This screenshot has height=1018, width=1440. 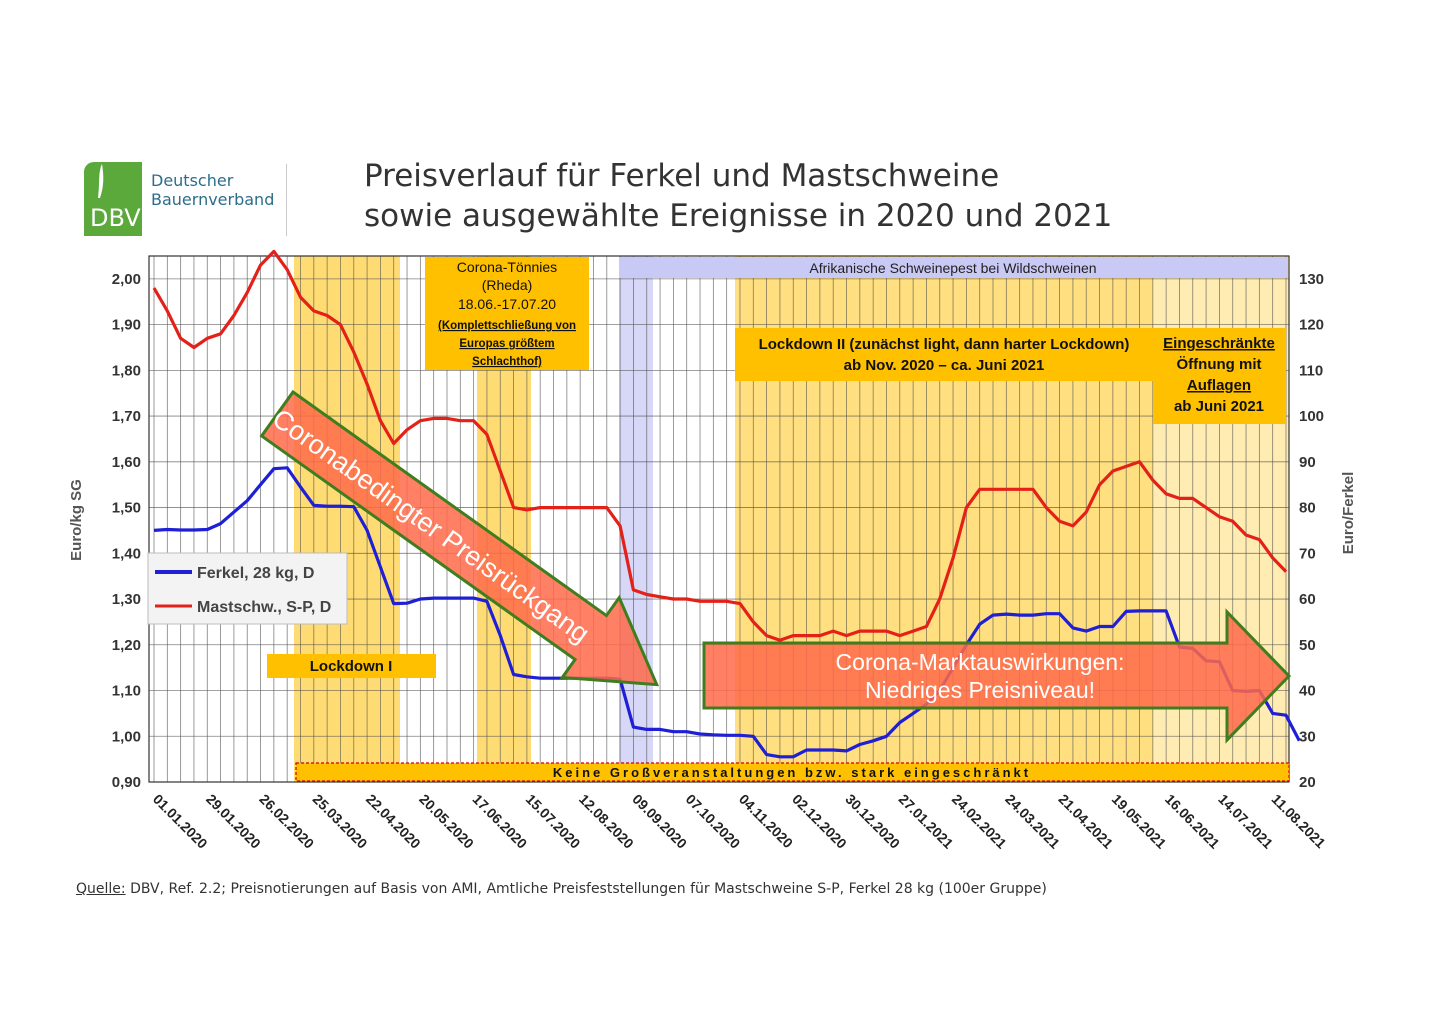 What do you see at coordinates (126, 599) in the screenshot?
I see `y-tick-label: 1,30` at bounding box center [126, 599].